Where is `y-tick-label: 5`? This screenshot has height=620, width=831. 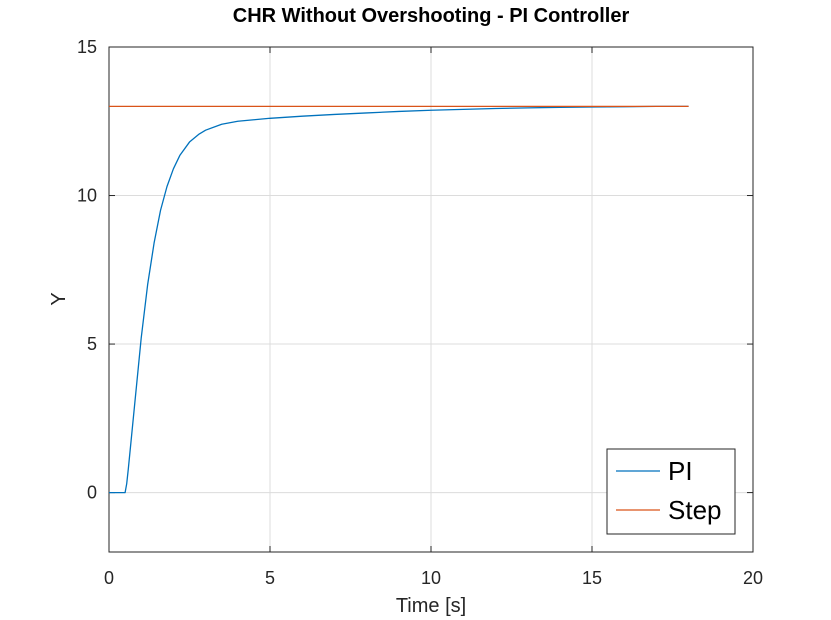 y-tick-label: 5 is located at coordinates (92, 344).